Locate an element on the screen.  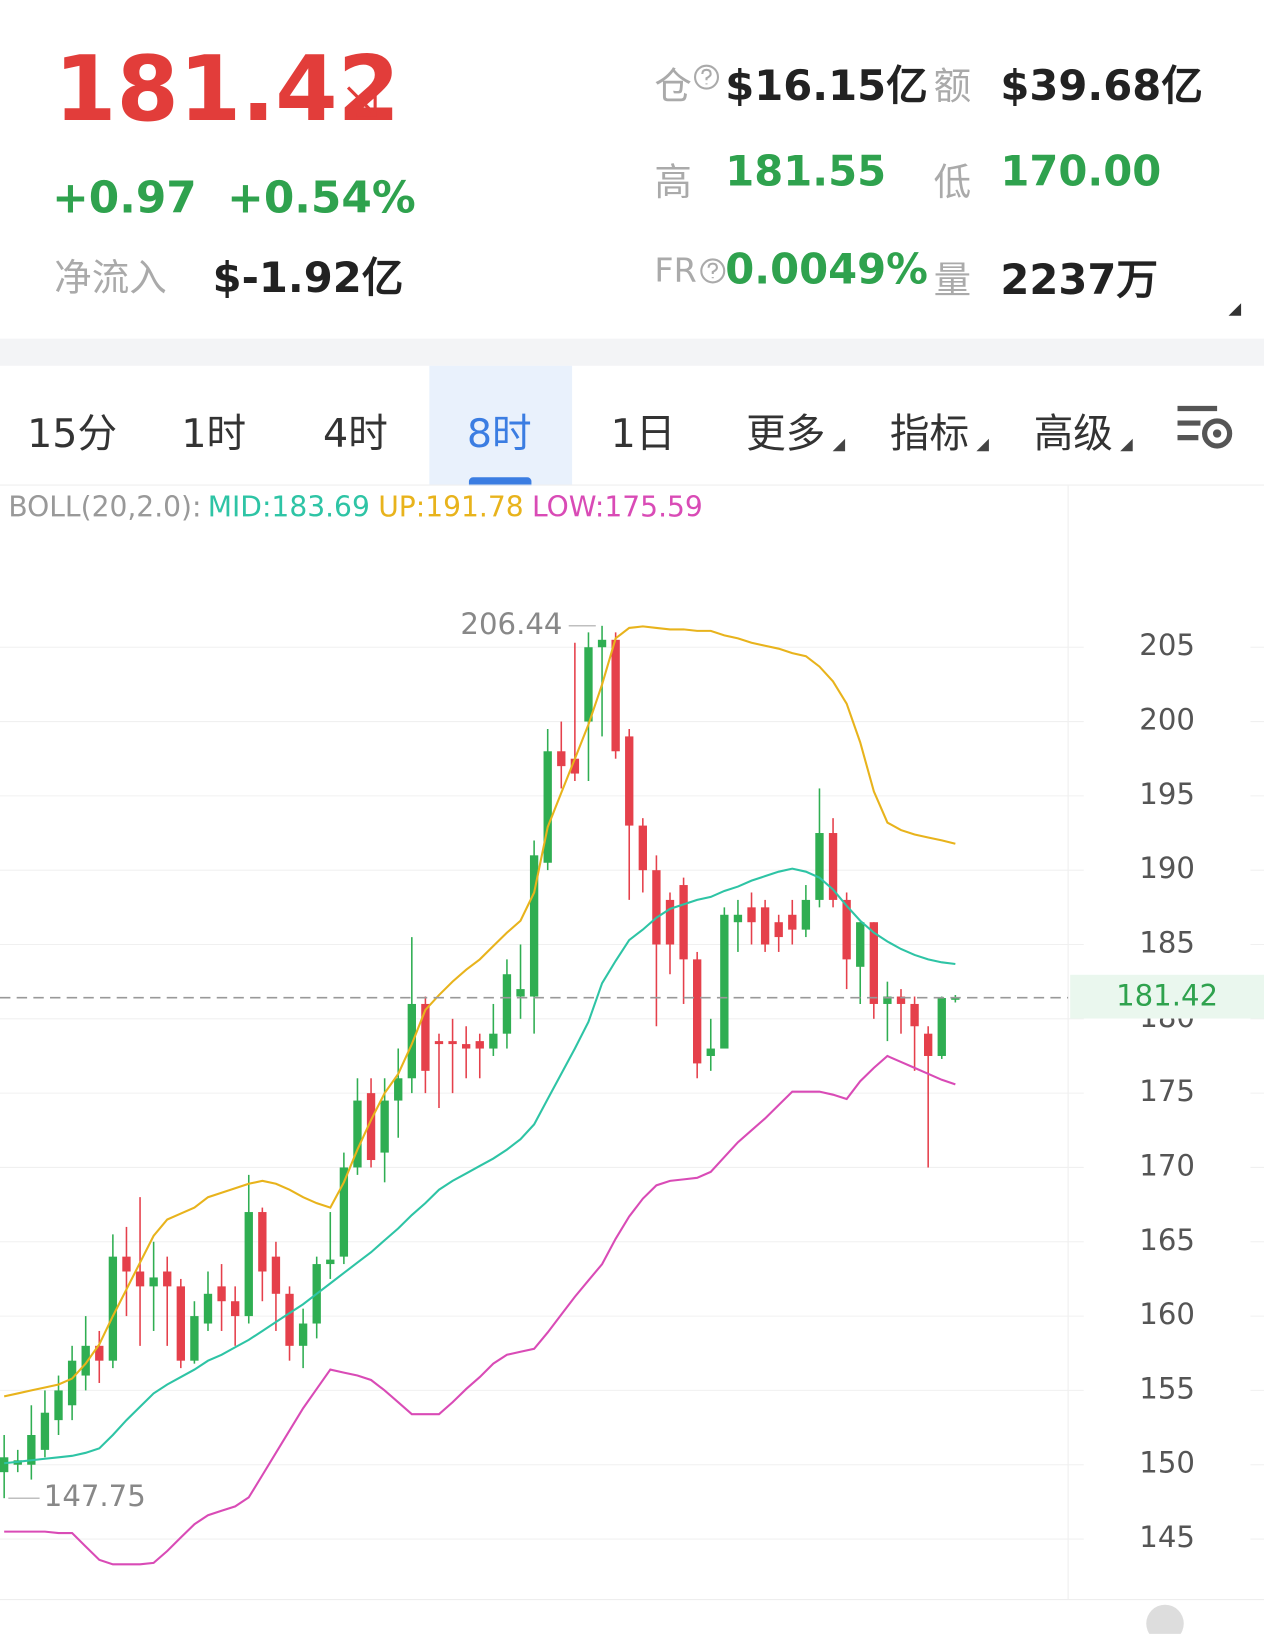
y-tick-label: 165 is located at coordinates (1167, 1240).